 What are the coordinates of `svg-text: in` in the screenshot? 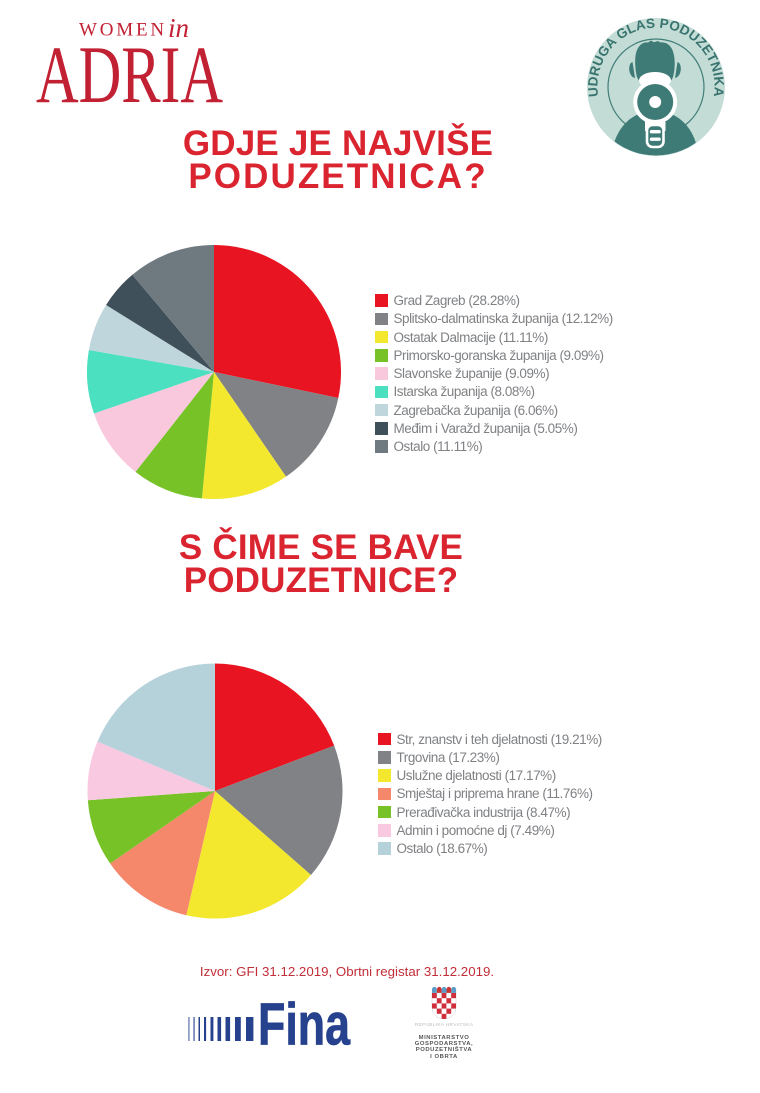 It's located at (178, 28).